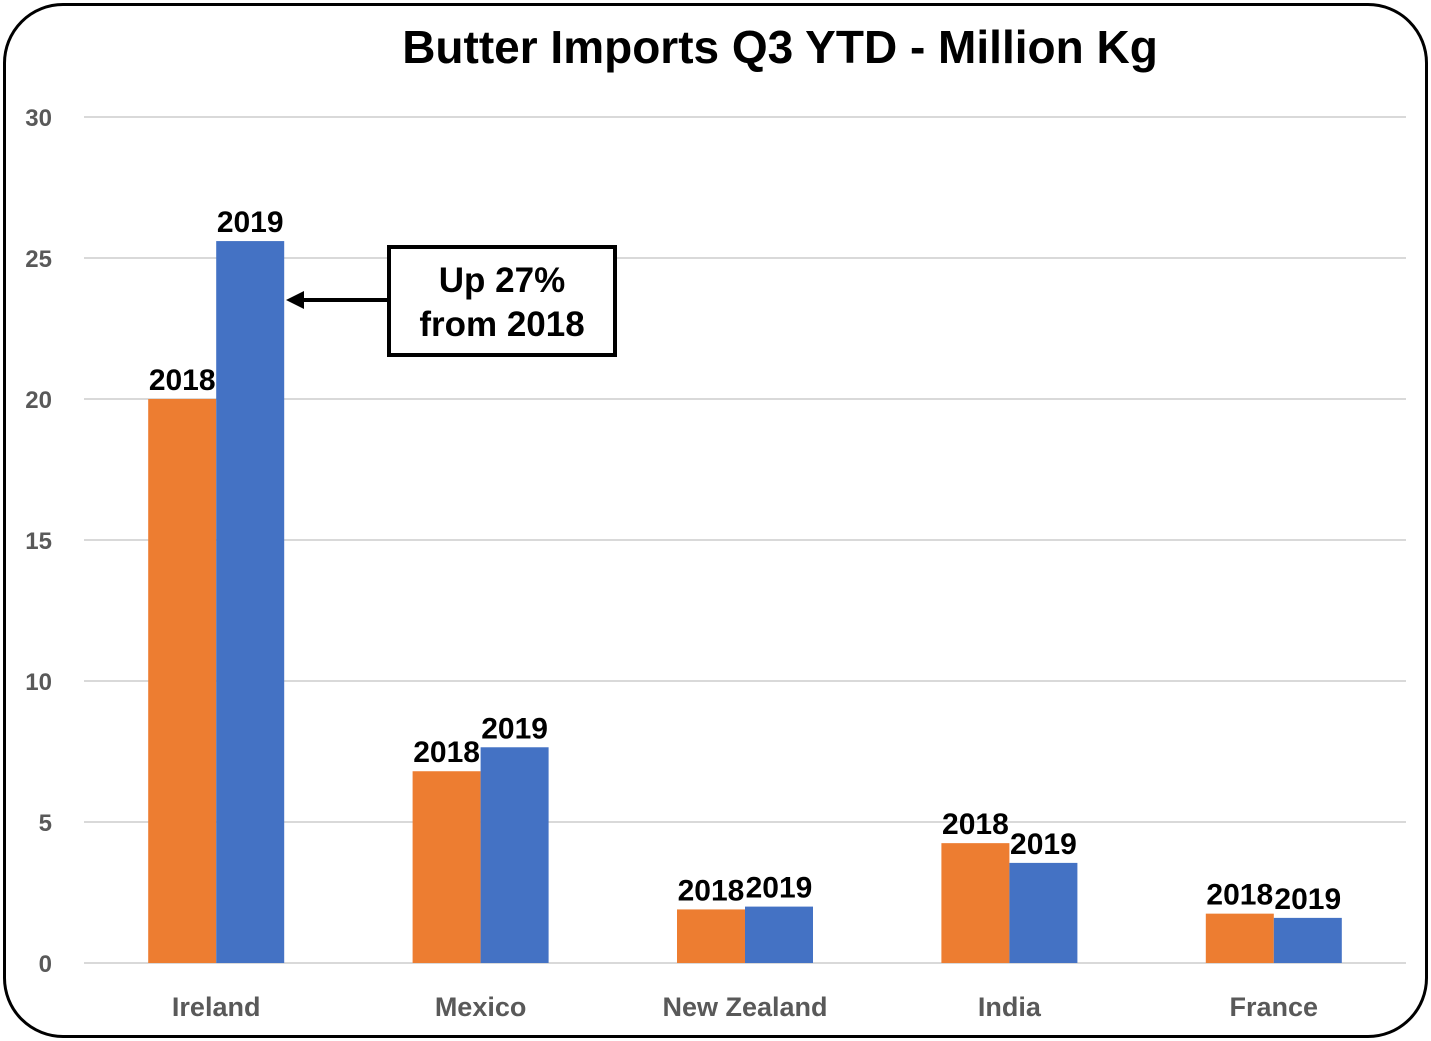 Image resolution: width=1431 pixels, height=1041 pixels. Describe the element at coordinates (182, 681) in the screenshot. I see `bar-2018-ireland` at that location.